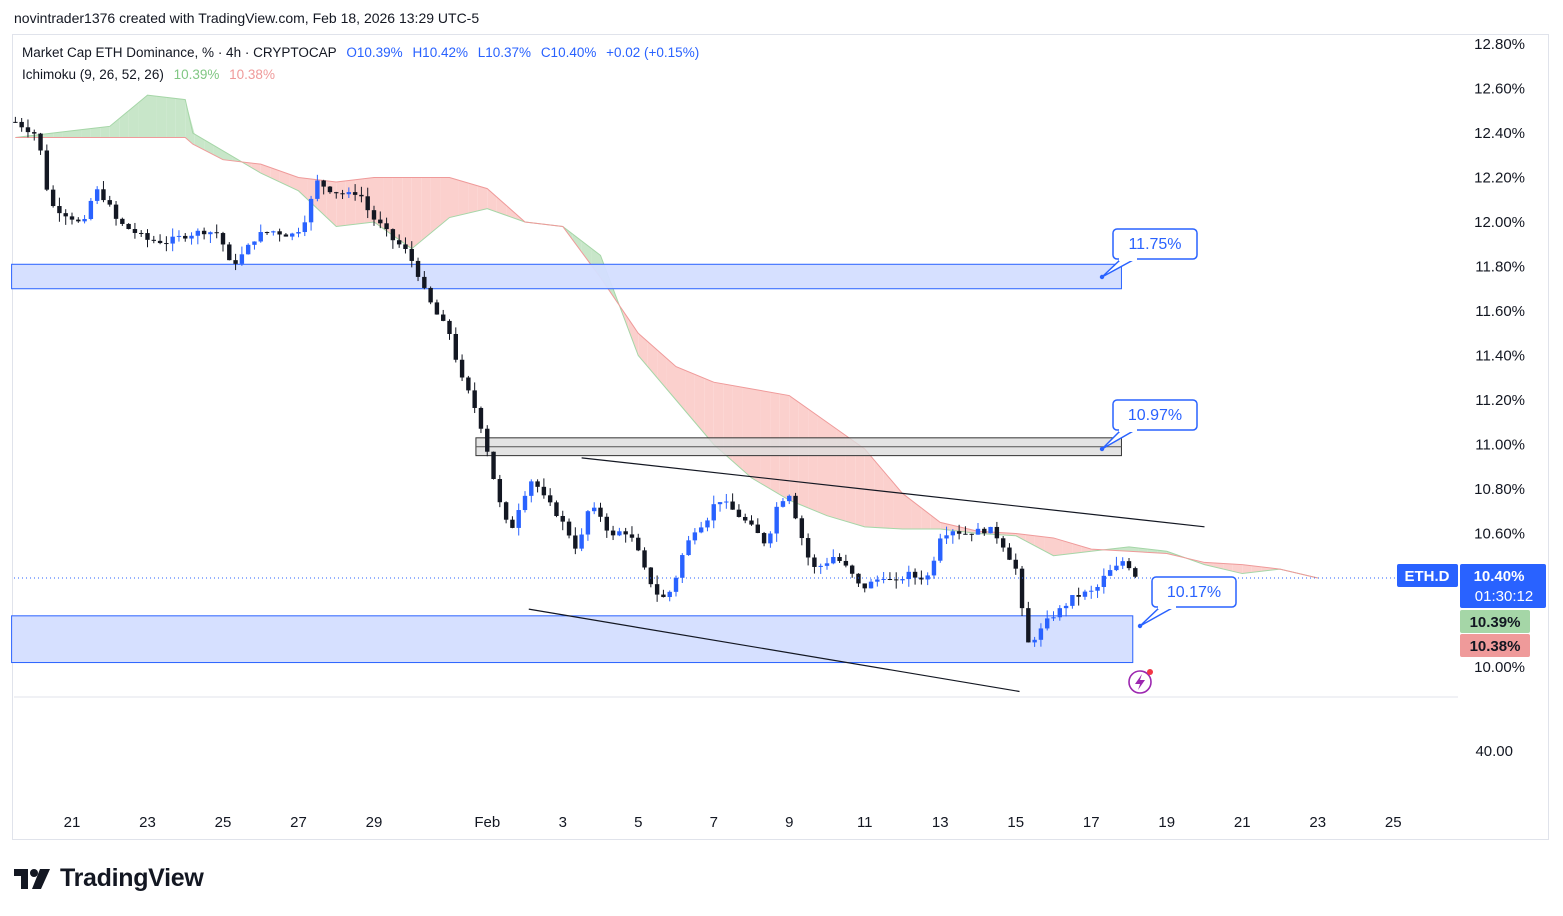 This screenshot has width=1563, height=916. I want to click on indicator-value-span-a: 10.39%, so click(196, 74).